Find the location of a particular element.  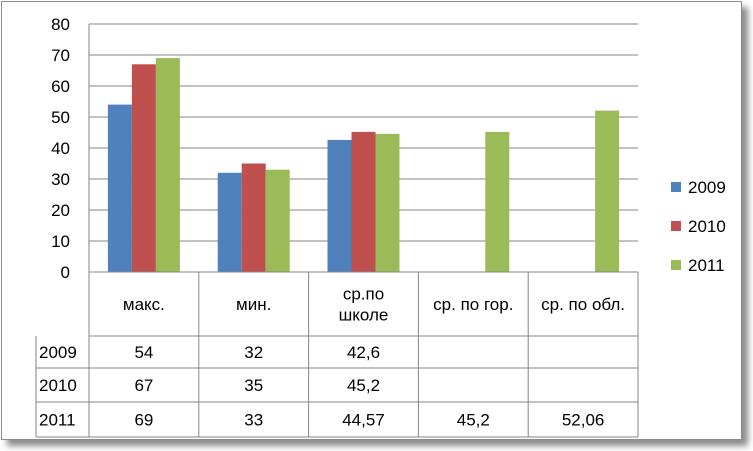

category-label: ср. по гор. is located at coordinates (473, 304).